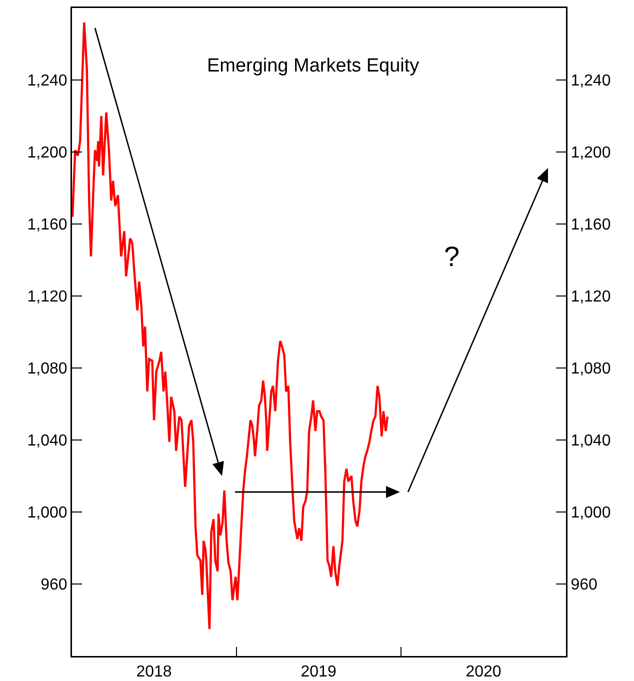 The width and height of the screenshot is (634, 681). I want to click on x-tick-label: 2019, so click(318, 672).